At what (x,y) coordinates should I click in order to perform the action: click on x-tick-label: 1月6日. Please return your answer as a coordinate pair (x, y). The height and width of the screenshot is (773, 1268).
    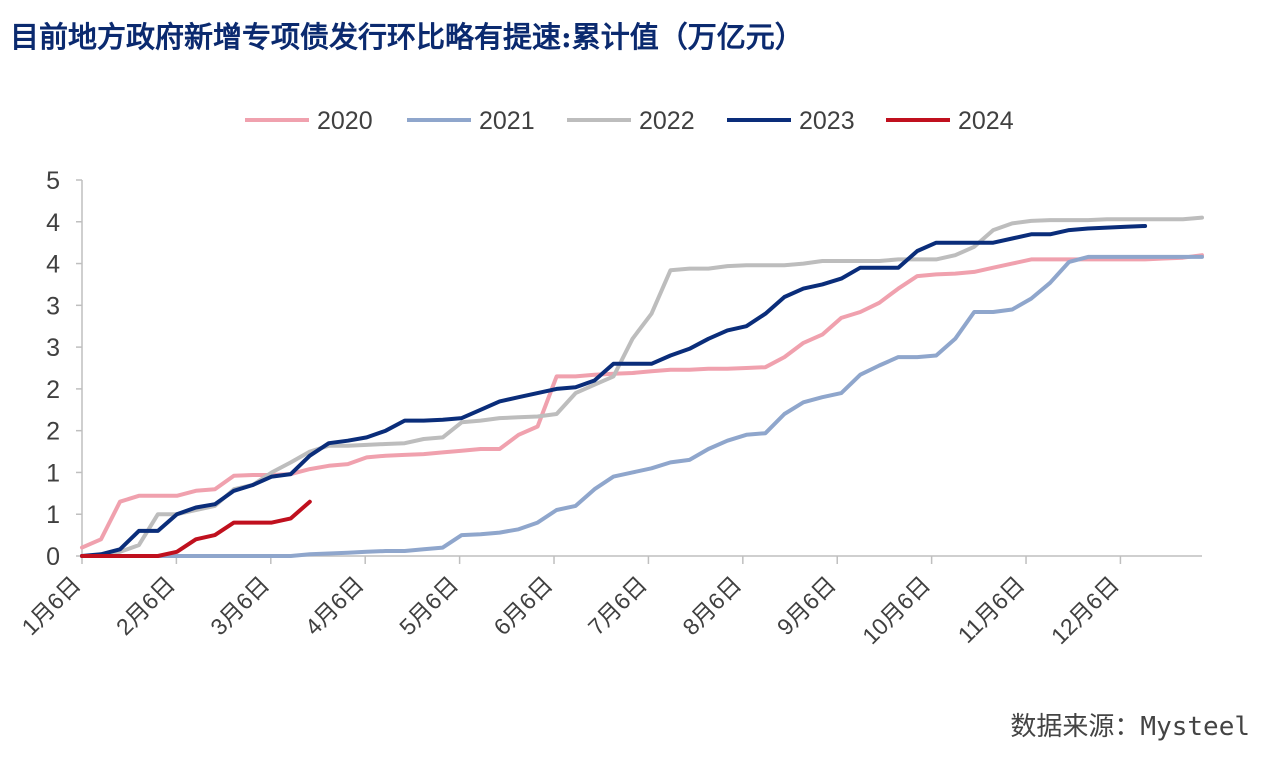
    Looking at the image, I should click on (51, 605).